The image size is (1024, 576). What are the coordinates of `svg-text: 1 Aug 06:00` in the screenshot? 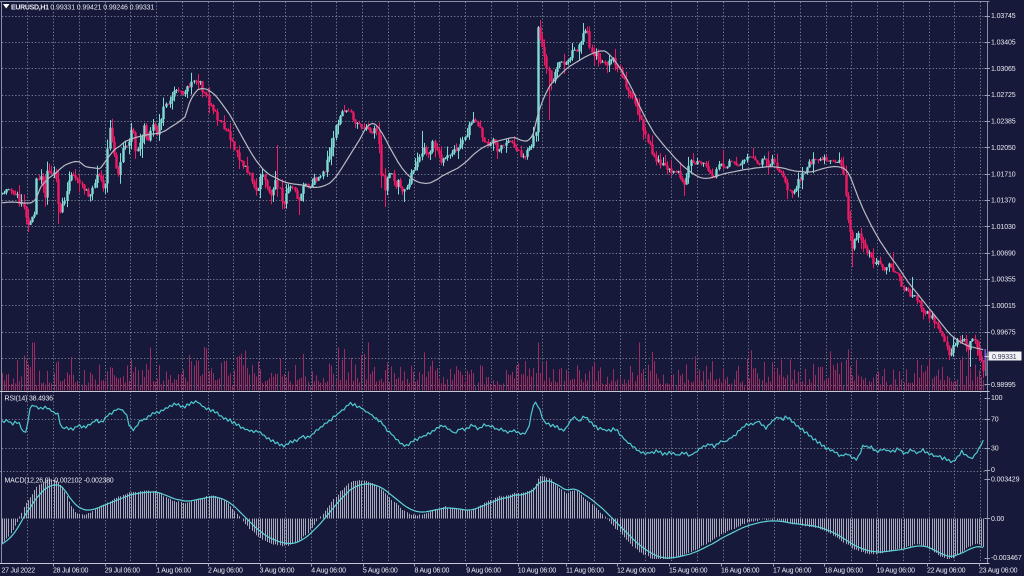 It's located at (173, 571).